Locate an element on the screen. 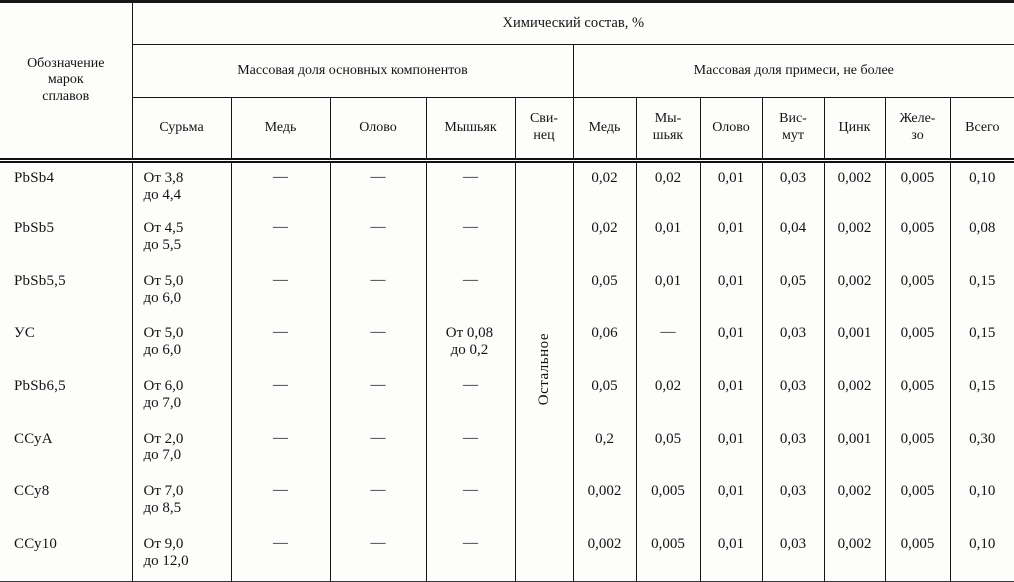 Image resolution: width=1014 pixels, height=582 pixels. total-cell: 0,08 is located at coordinates (981, 239).